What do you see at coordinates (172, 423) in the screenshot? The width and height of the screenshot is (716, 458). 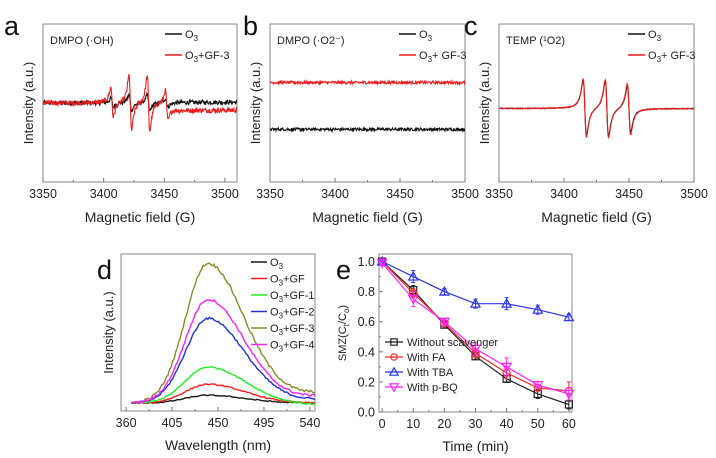 I see `x-tick-label: 405` at bounding box center [172, 423].